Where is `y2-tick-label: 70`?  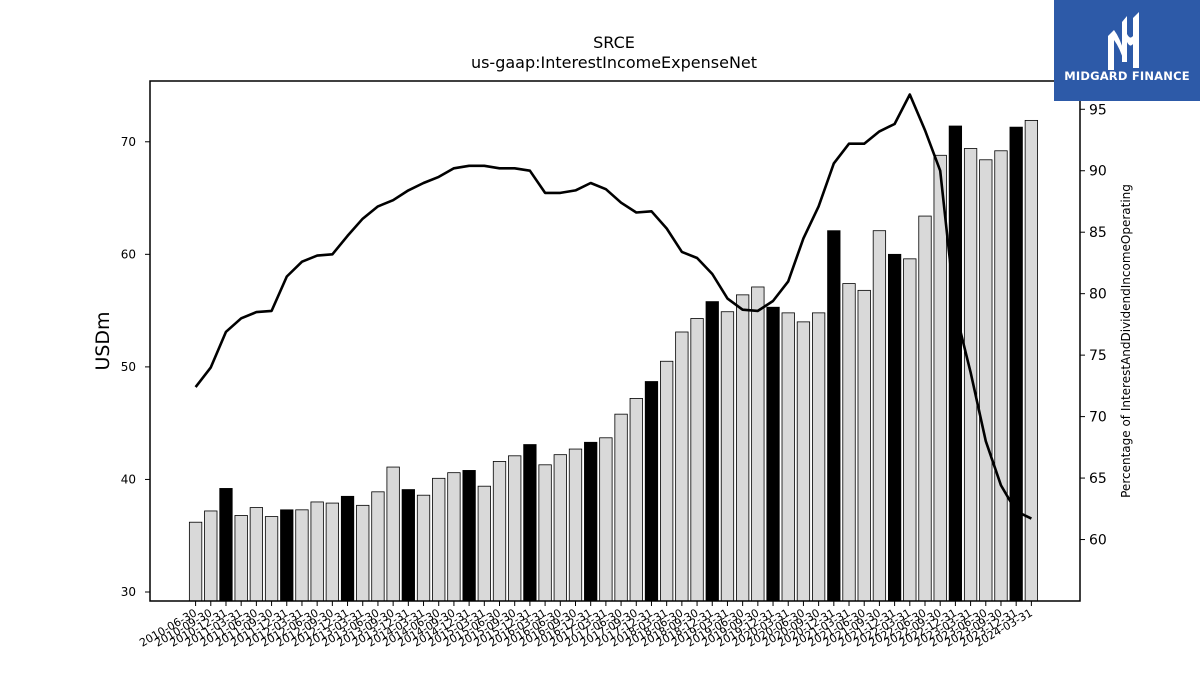 y2-tick-label: 70 is located at coordinates (1098, 418).